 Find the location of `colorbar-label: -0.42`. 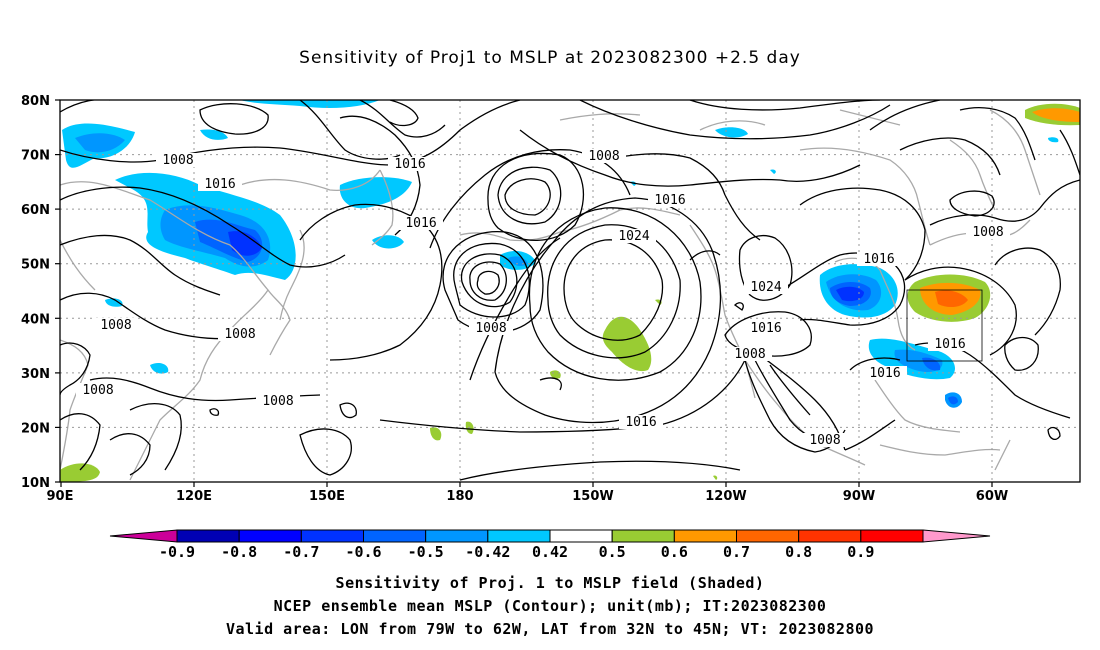

colorbar-label: -0.42 is located at coordinates (487, 552).